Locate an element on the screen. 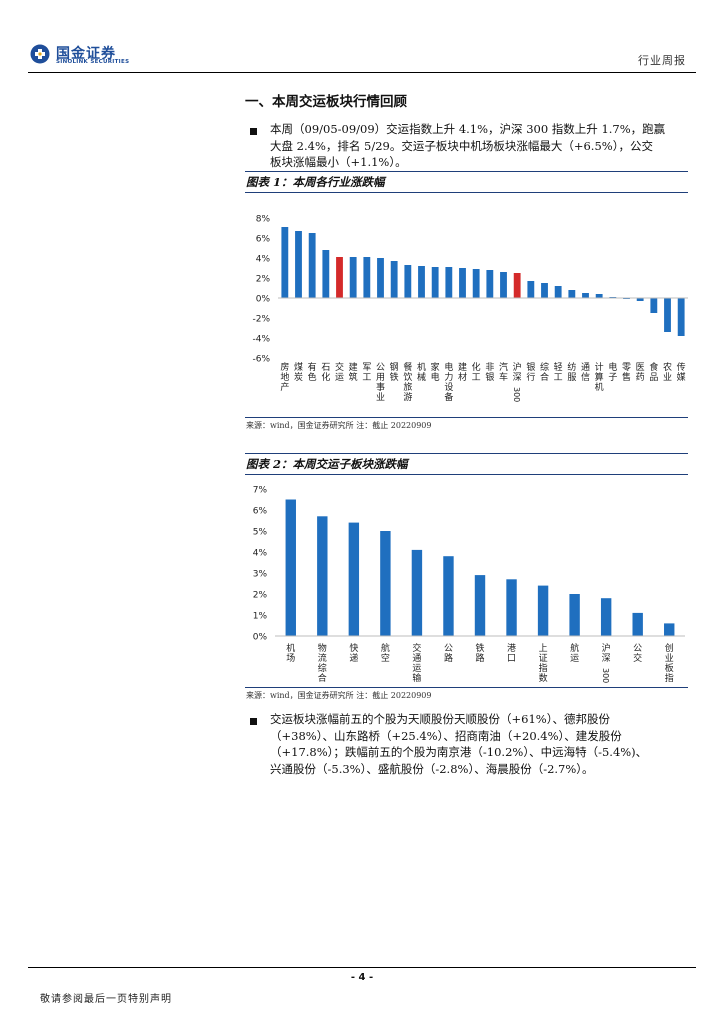  y-tick-label: -2% is located at coordinates (261, 320).